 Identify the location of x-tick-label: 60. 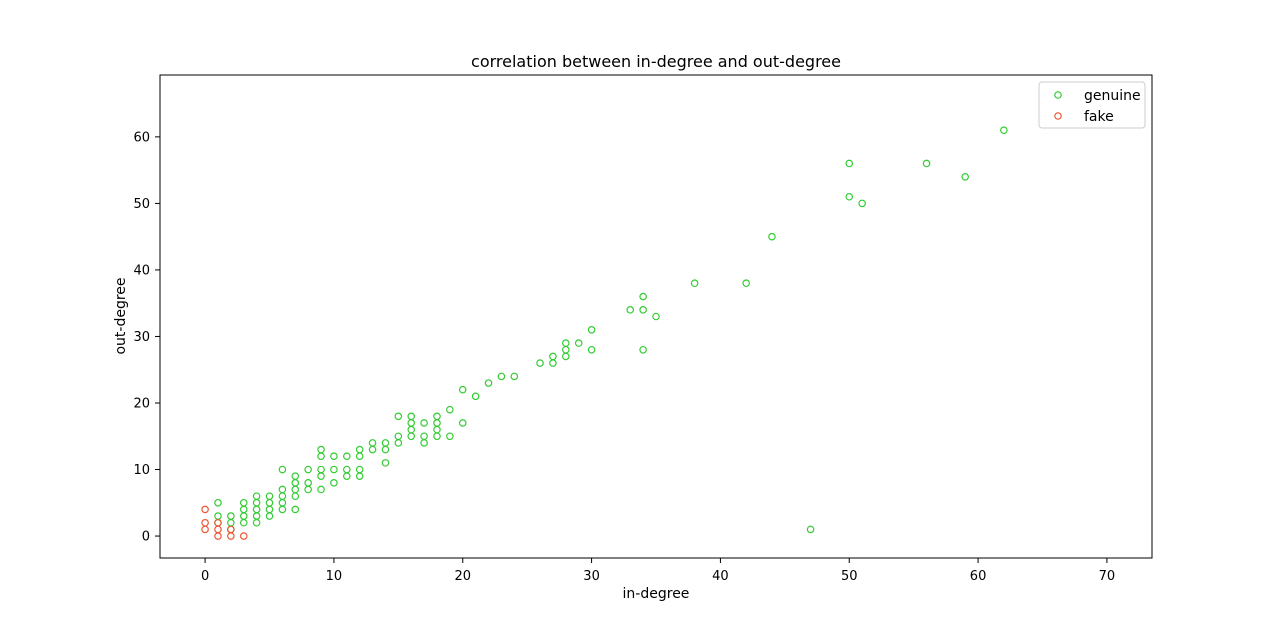
(978, 576).